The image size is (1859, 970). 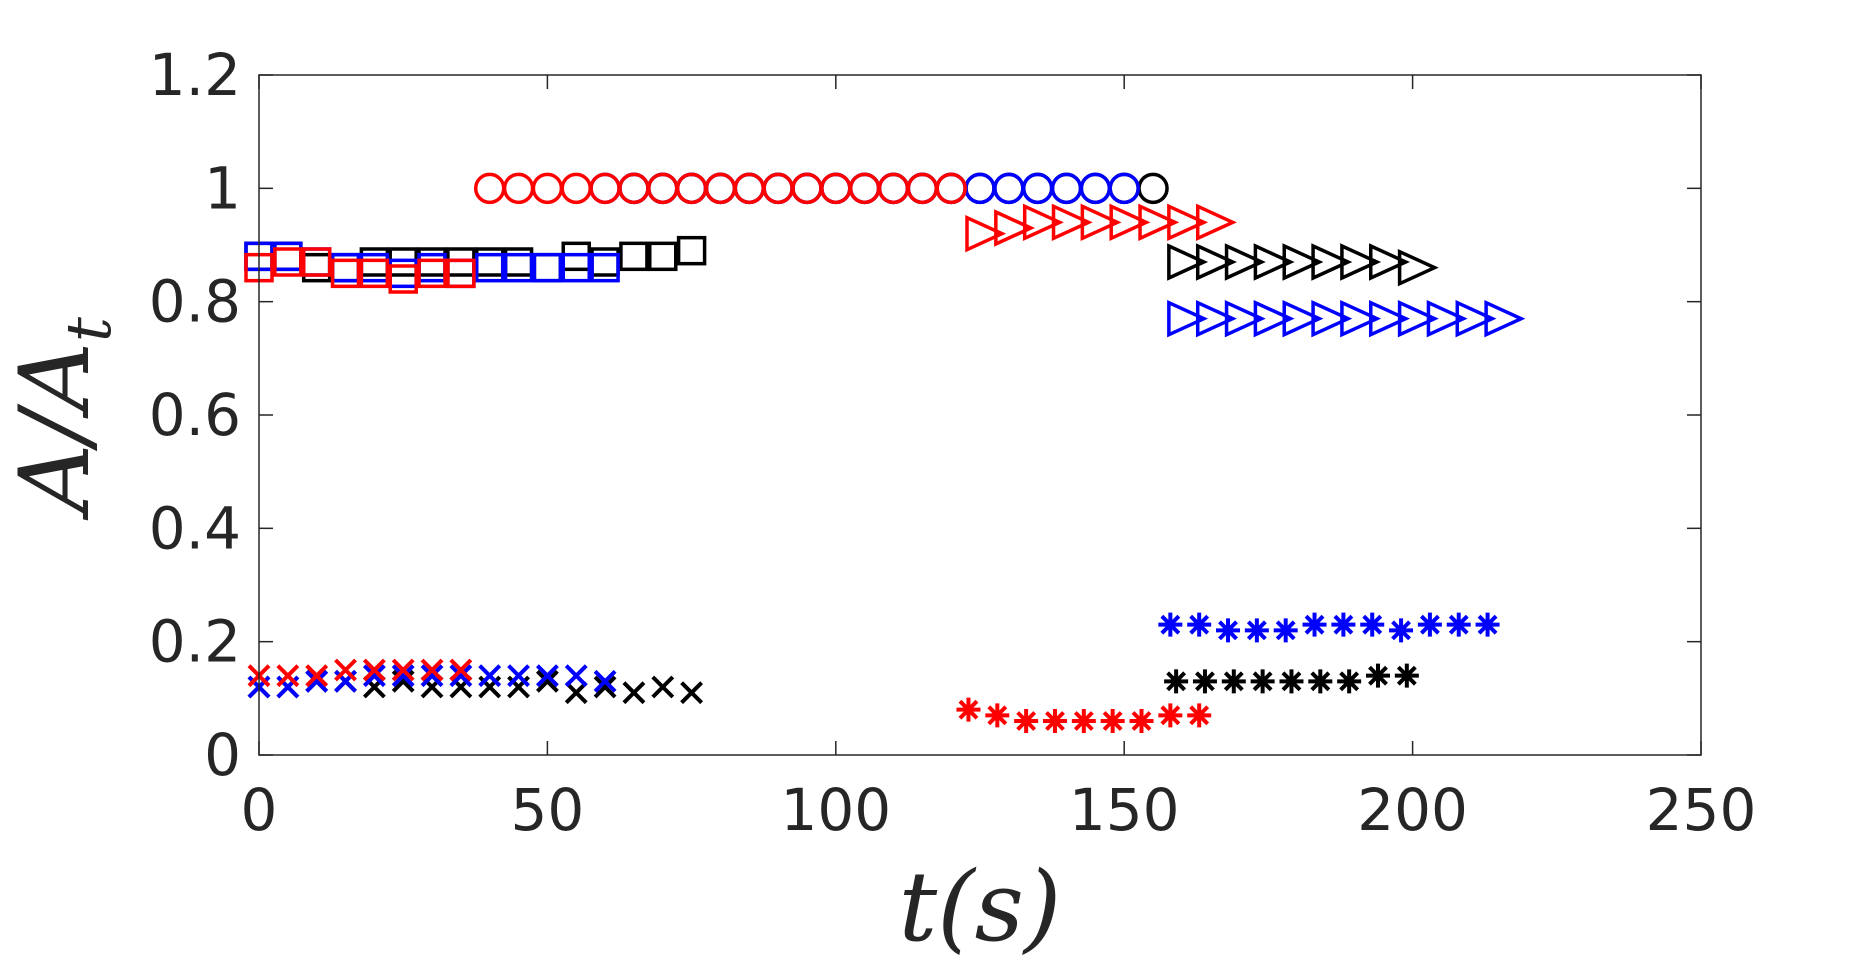 What do you see at coordinates (195, 75) in the screenshot?
I see `y-tick-label: 1.2` at bounding box center [195, 75].